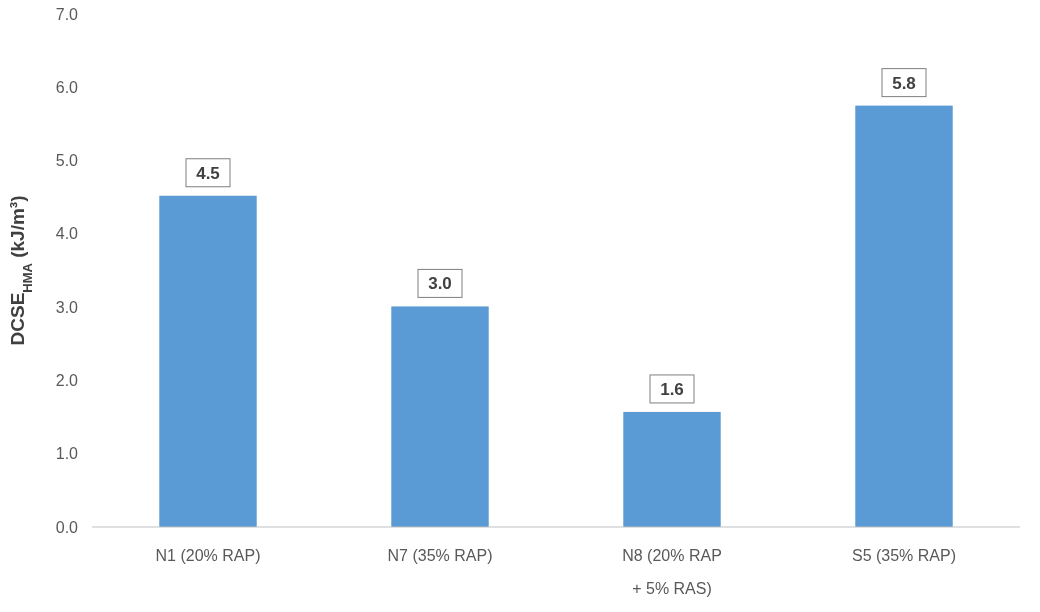 Image resolution: width=1040 pixels, height=612 pixels. What do you see at coordinates (67, 234) in the screenshot?
I see `y-tick-label: 4.0` at bounding box center [67, 234].